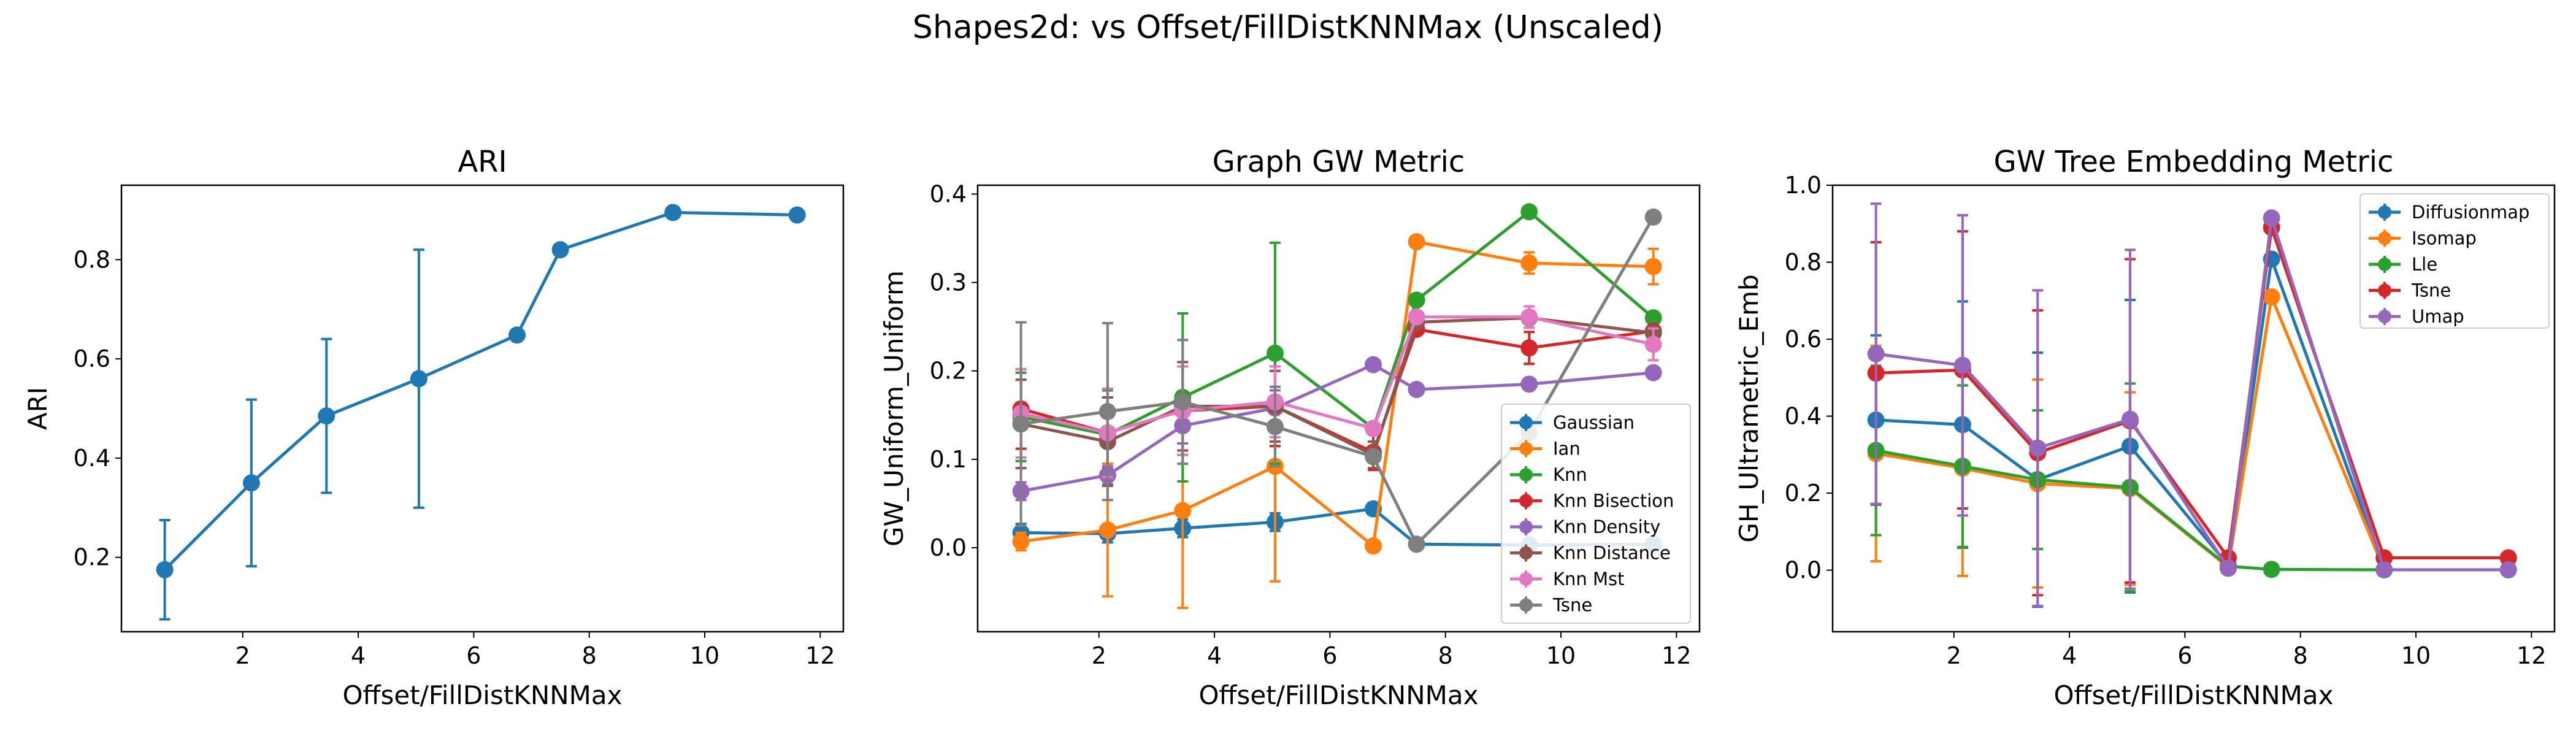 Image resolution: width=2576 pixels, height=736 pixels. What do you see at coordinates (2416, 655) in the screenshot?
I see `gw-tree-x-tick-label: 10` at bounding box center [2416, 655].